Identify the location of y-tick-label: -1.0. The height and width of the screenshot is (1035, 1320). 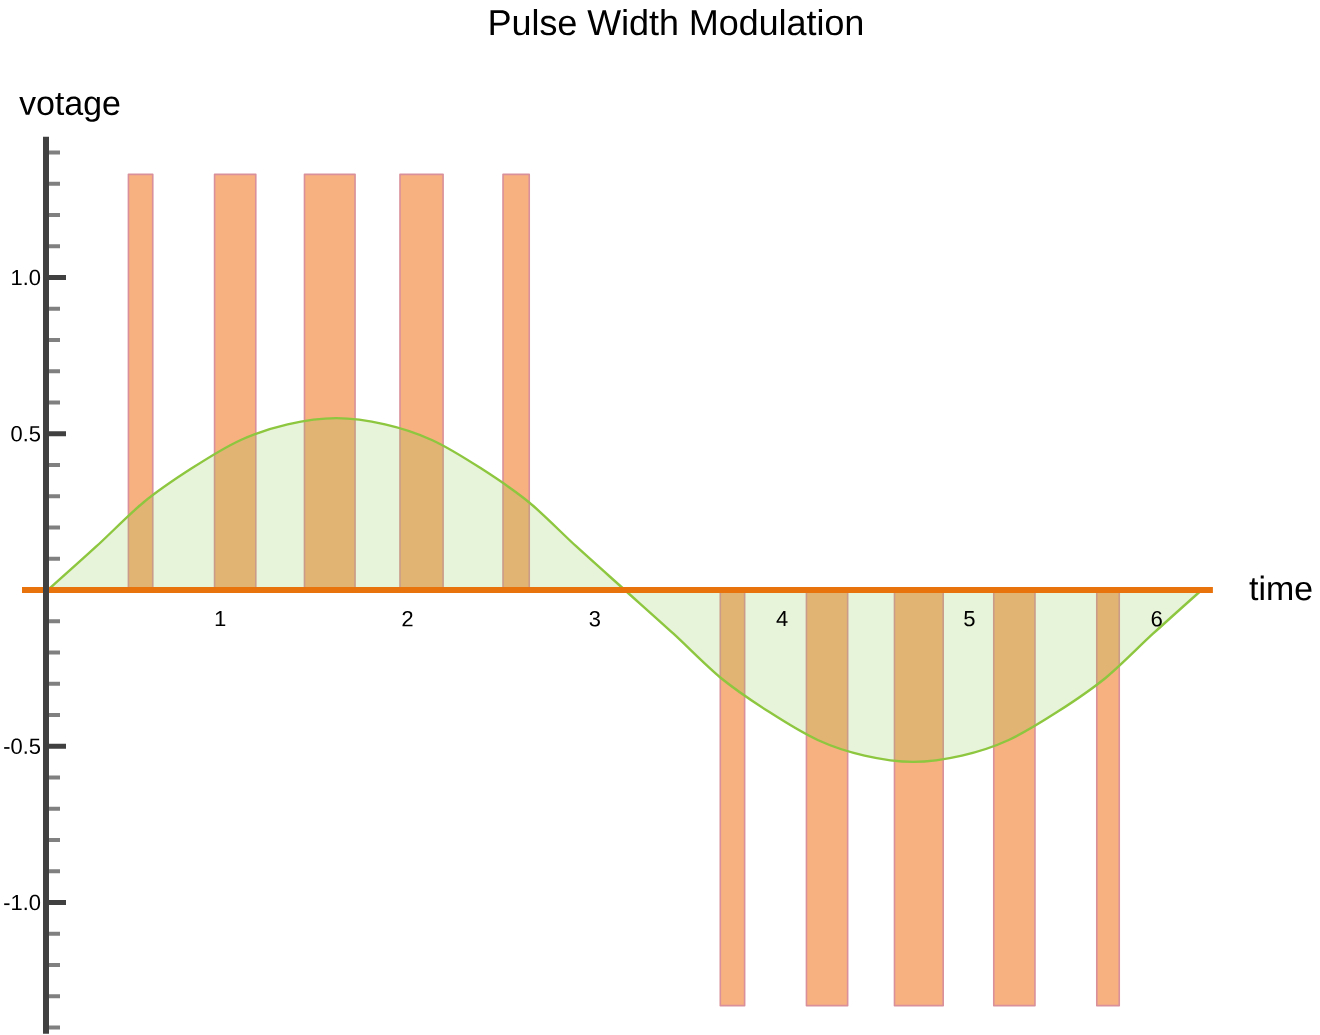
(22, 902).